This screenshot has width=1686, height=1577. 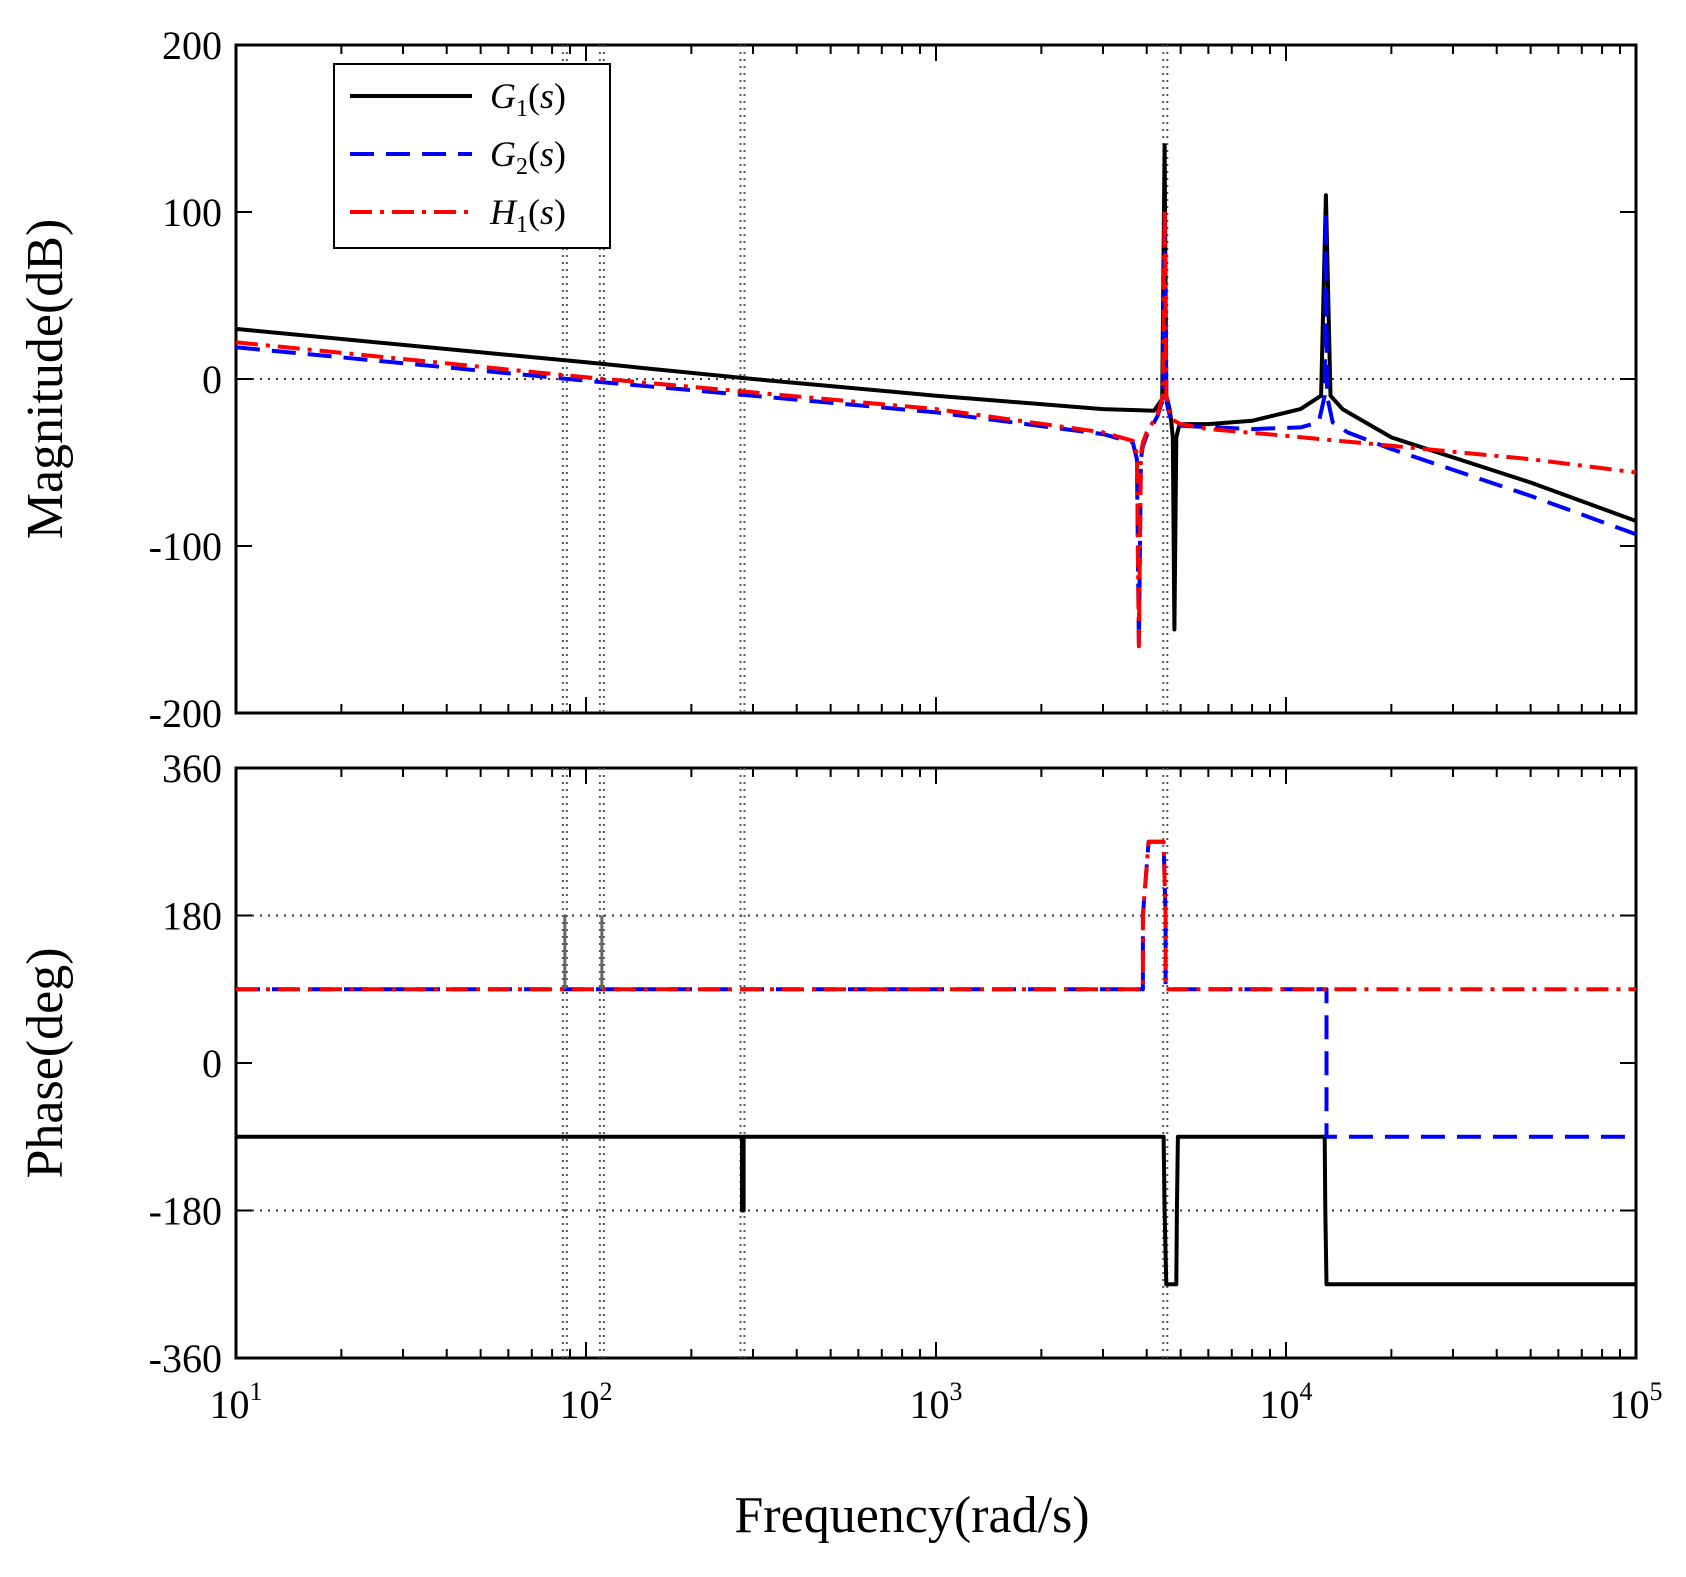 What do you see at coordinates (936, 915) in the screenshot?
I see `phase-h1-s-line` at bounding box center [936, 915].